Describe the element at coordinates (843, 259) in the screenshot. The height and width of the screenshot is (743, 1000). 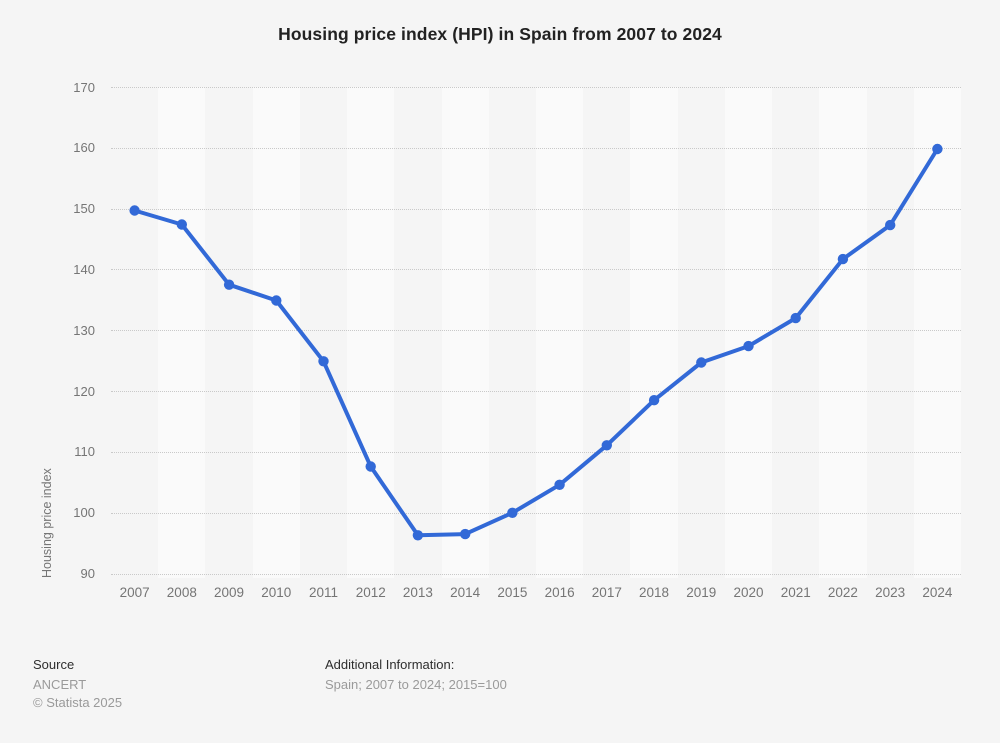
I see `data-point-2022` at that location.